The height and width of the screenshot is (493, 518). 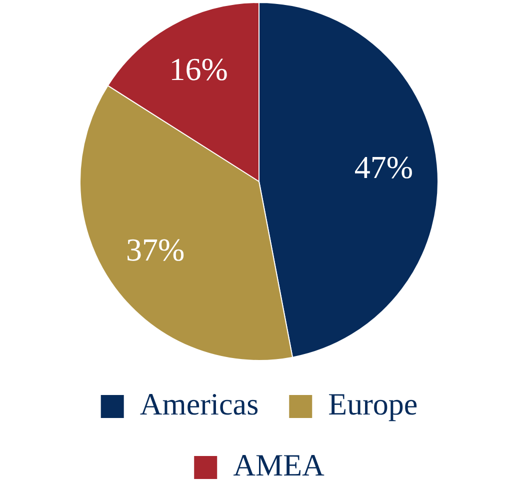 I want to click on legend-label: Europe, so click(x=373, y=404).